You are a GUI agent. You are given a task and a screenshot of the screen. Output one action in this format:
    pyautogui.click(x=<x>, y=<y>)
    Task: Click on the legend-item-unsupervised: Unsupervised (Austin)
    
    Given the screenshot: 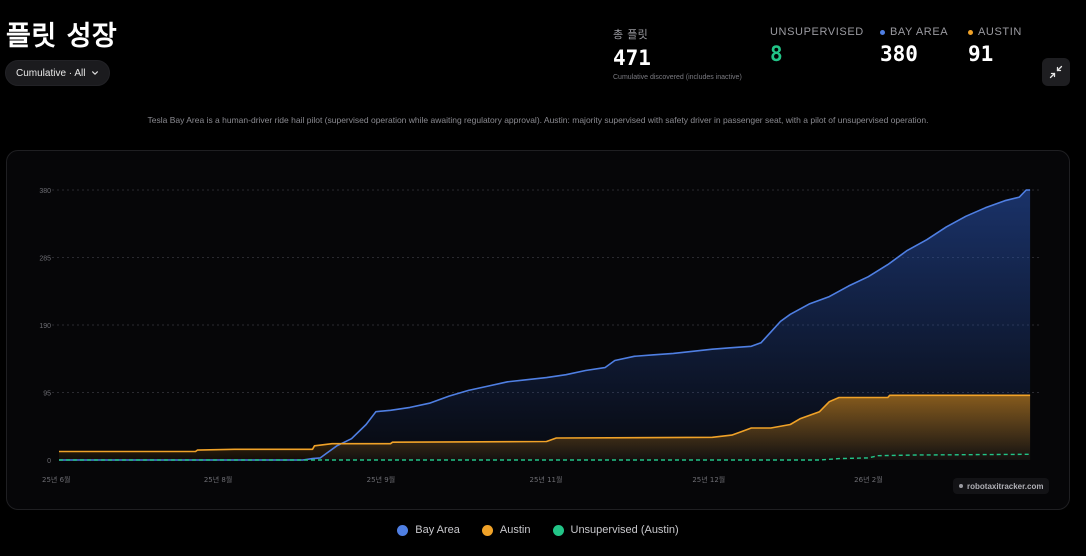 What is the action you would take?
    pyautogui.click(x=615, y=530)
    